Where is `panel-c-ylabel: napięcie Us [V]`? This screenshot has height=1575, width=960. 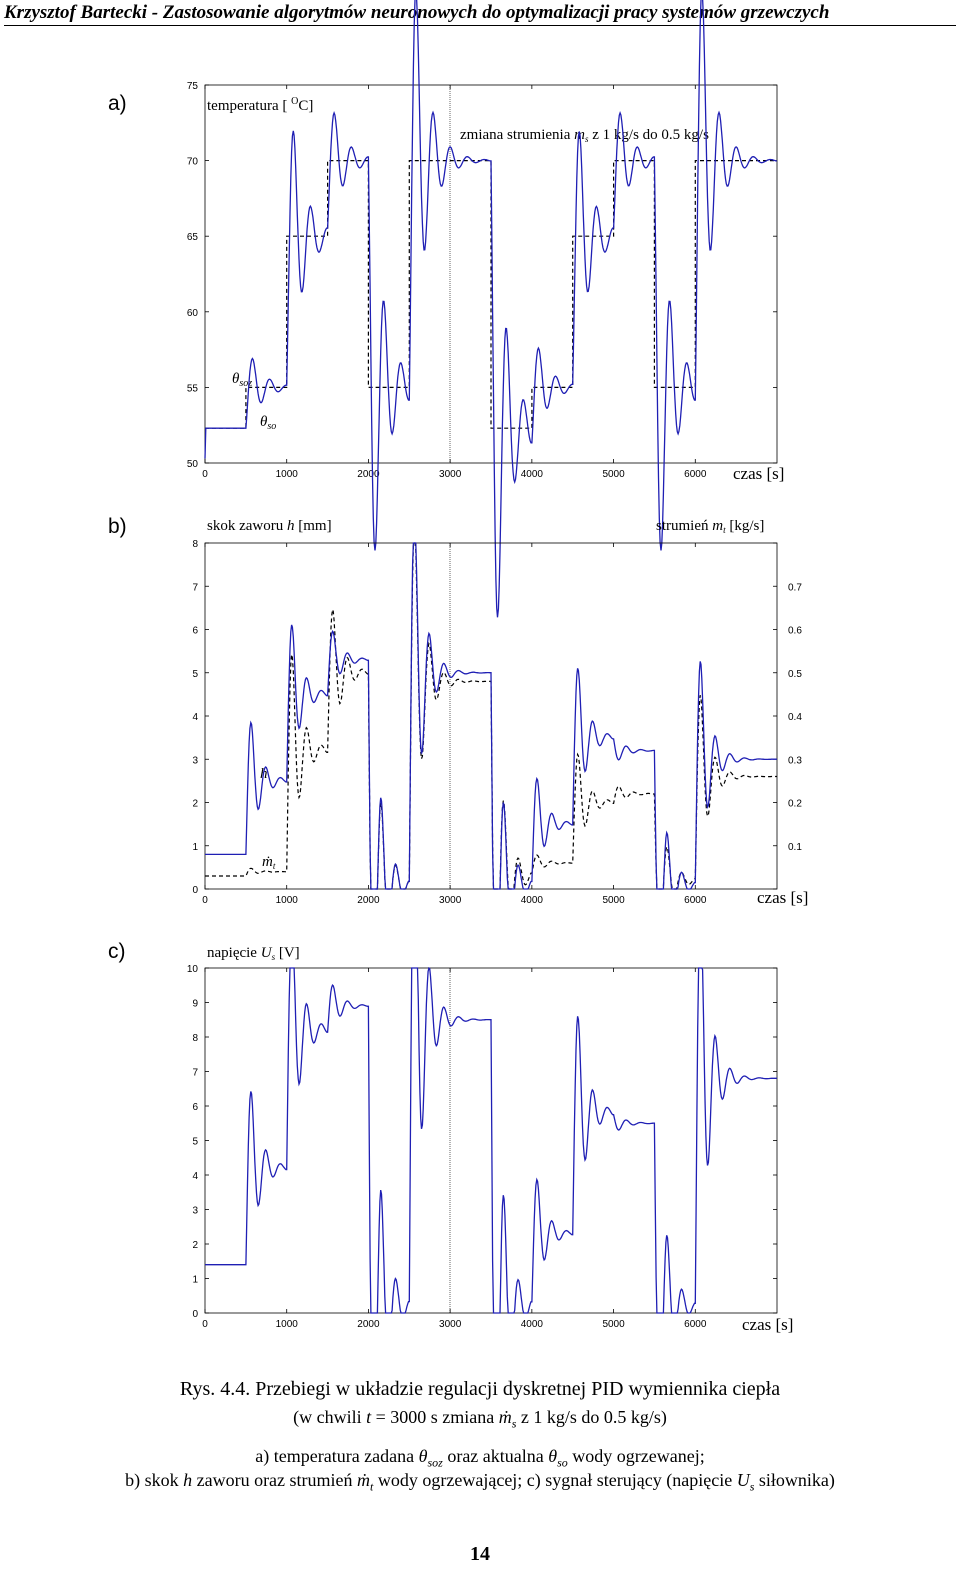
panel-c-ylabel: napięcie Us [V] is located at coordinates (253, 953).